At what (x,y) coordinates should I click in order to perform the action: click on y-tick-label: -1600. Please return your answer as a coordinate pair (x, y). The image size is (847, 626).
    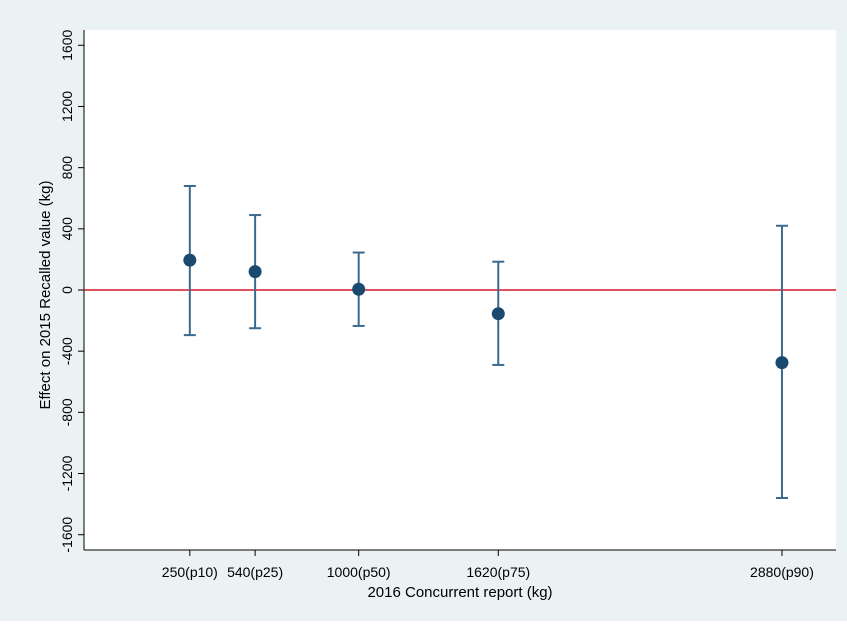
    Looking at the image, I should click on (67, 535).